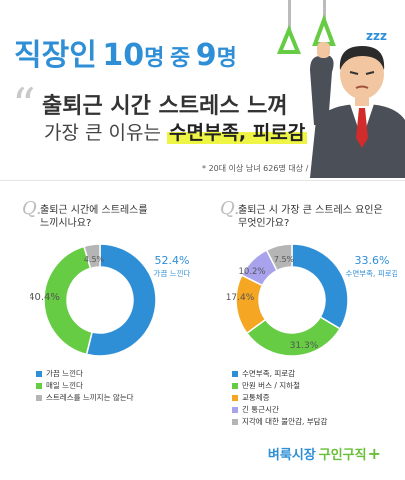  I want to click on legend-1-item-1: 매일 느낀다, so click(59, 385).